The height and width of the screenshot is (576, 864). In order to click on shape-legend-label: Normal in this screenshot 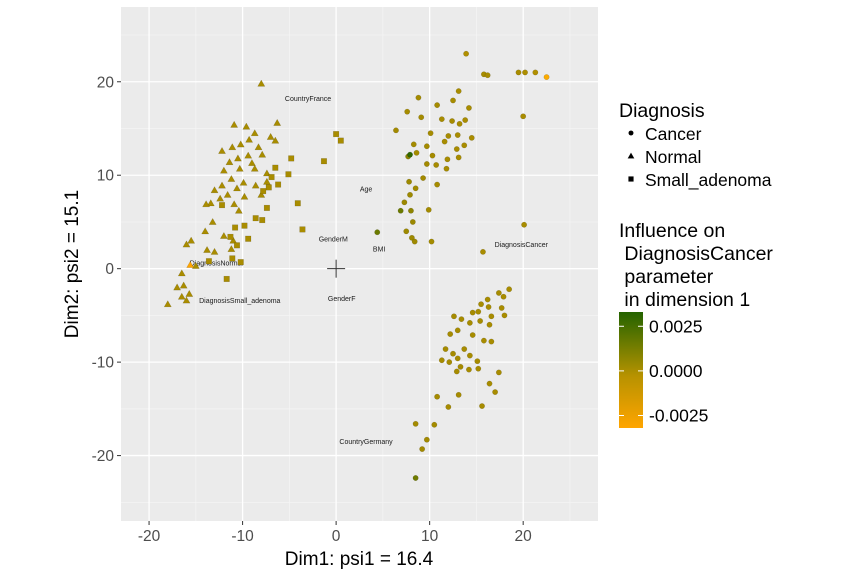, I will do `click(673, 157)`.